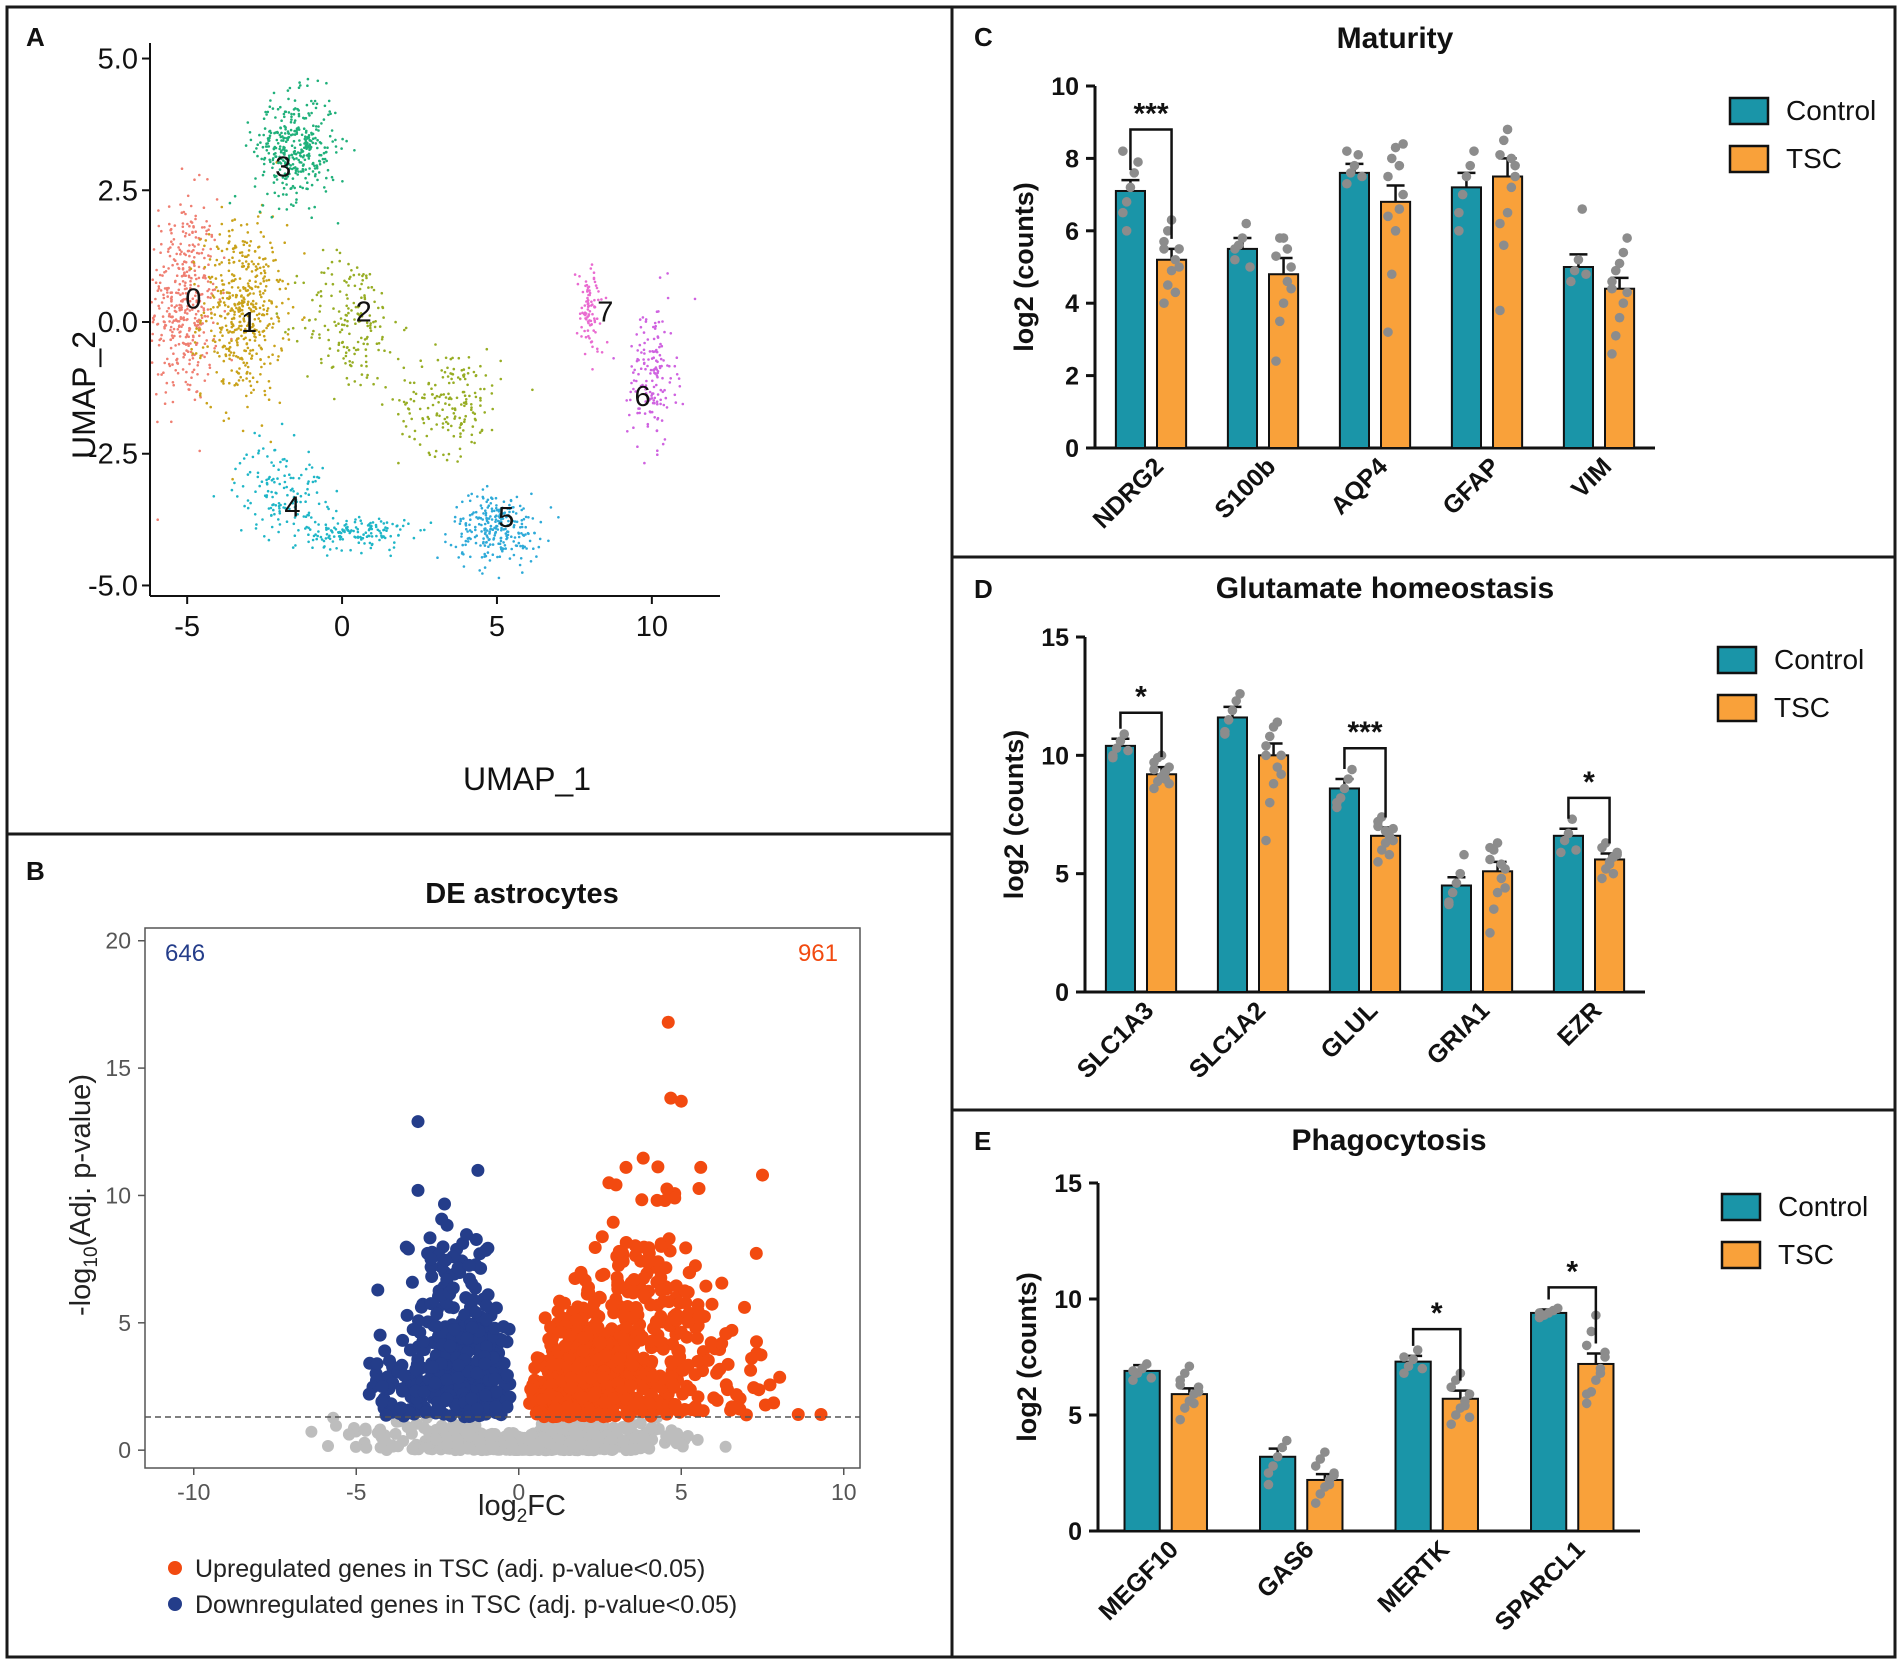 This screenshot has width=1902, height=1664. Describe the element at coordinates (1120, 868) in the screenshot. I see `bar-control-slc1a3` at that location.